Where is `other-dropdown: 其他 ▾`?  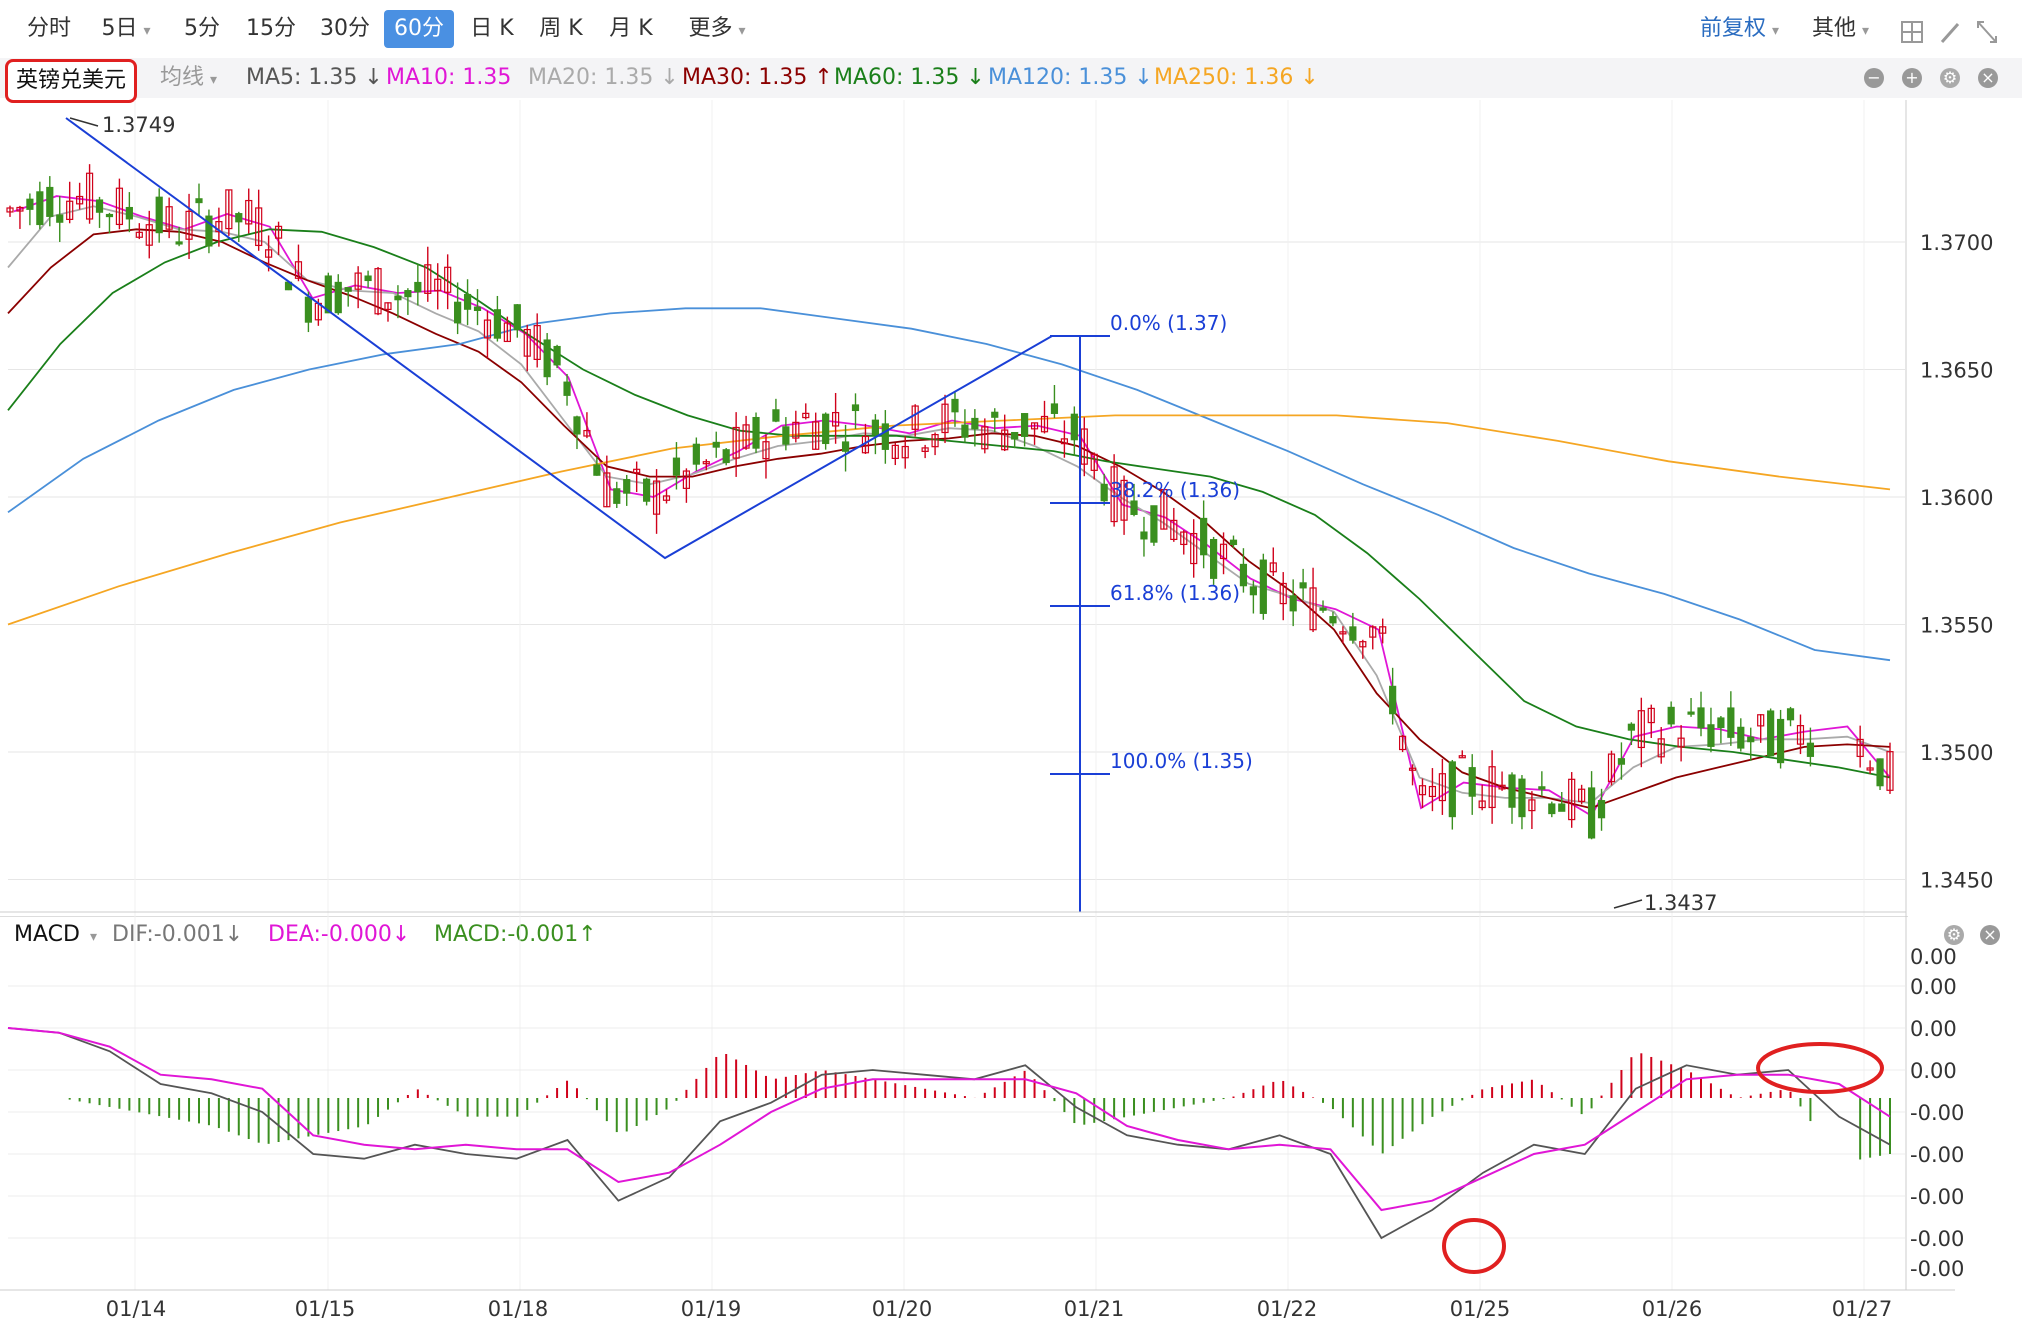 other-dropdown: 其他 ▾ is located at coordinates (1840, 29).